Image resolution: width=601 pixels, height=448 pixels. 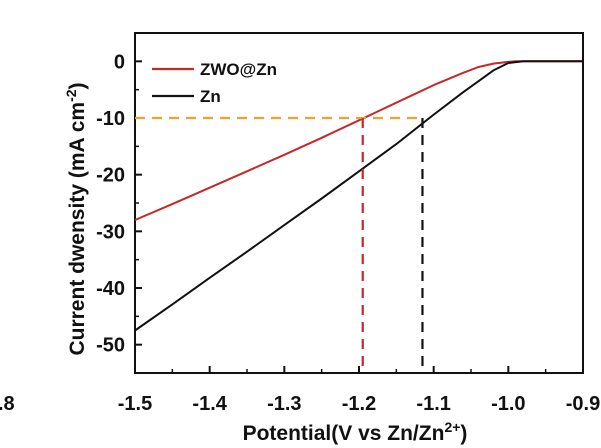 I want to click on x-axis-ticks: -1.5 -1.4 -1.3 -1.2 -1.1 -1.0 -0.9, so click(x=359, y=390).